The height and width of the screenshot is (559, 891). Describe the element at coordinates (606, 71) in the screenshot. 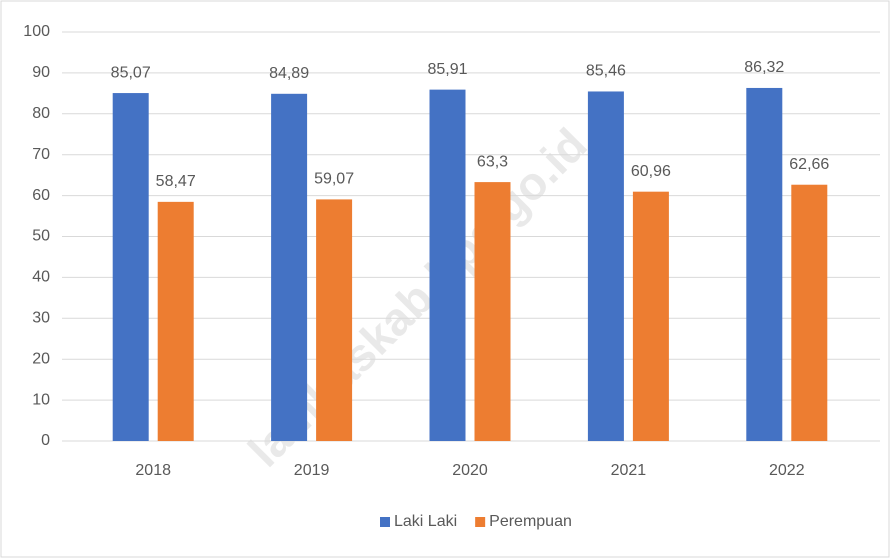

I see `data-label: 85,46` at that location.